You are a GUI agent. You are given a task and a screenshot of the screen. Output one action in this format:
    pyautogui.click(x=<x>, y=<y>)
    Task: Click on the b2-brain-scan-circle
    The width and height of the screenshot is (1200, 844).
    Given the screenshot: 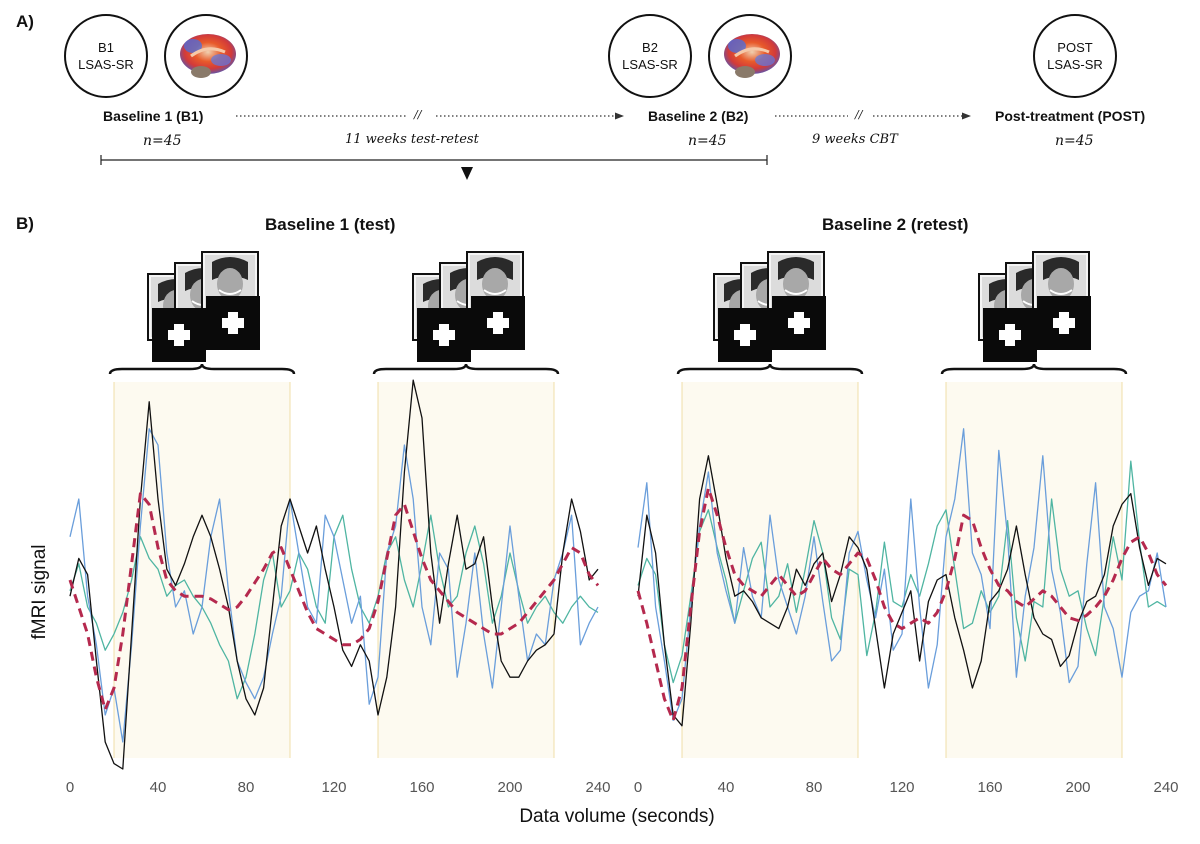 What is the action you would take?
    pyautogui.click(x=750, y=56)
    